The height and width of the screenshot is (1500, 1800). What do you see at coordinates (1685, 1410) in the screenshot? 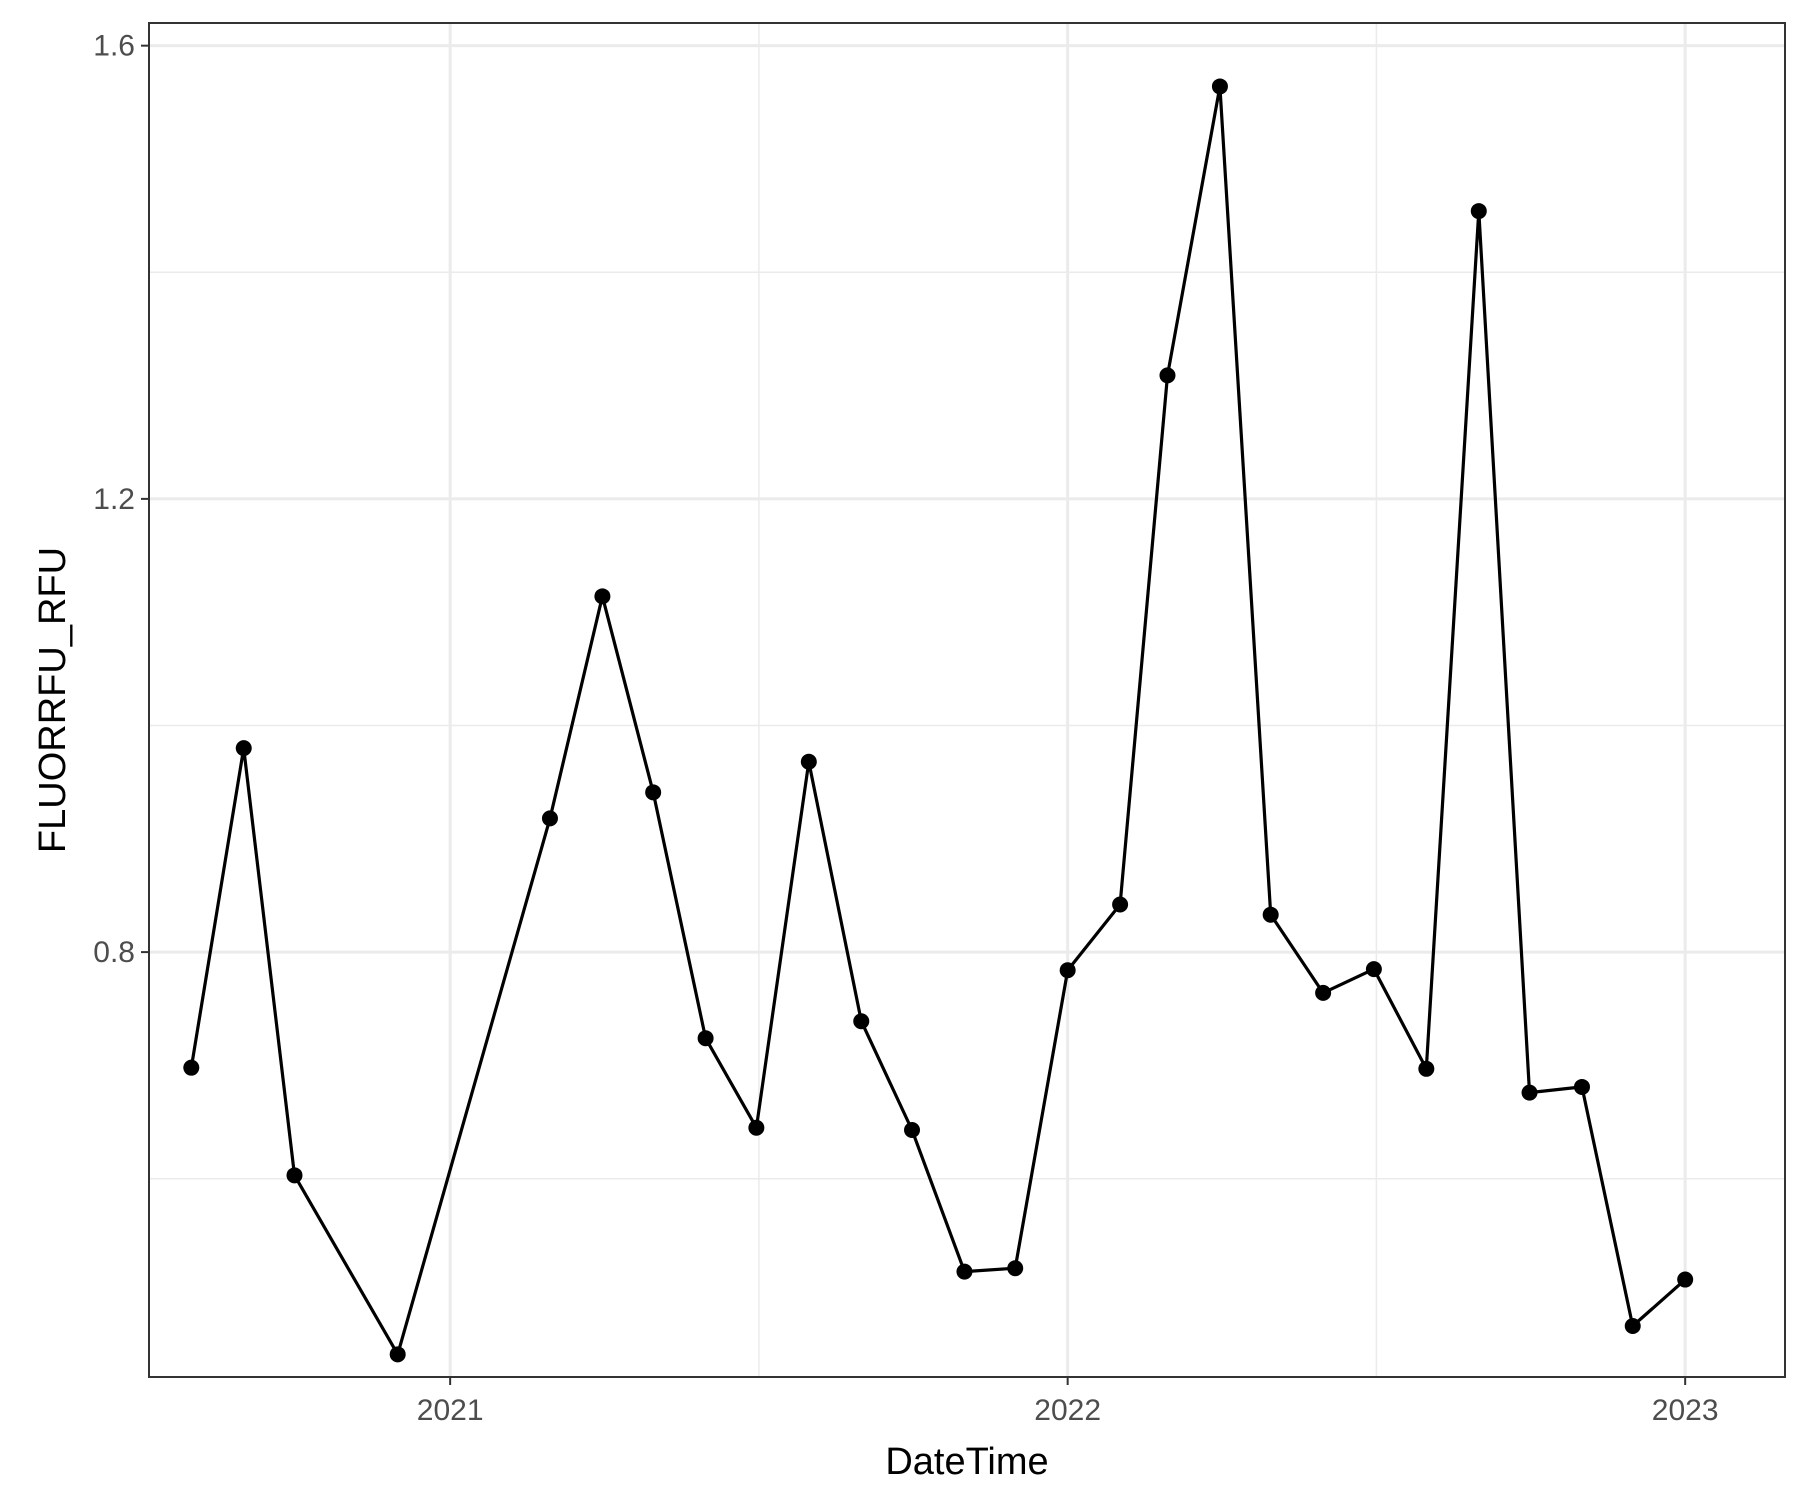
I see `x-tick-label: 2023` at bounding box center [1685, 1410].